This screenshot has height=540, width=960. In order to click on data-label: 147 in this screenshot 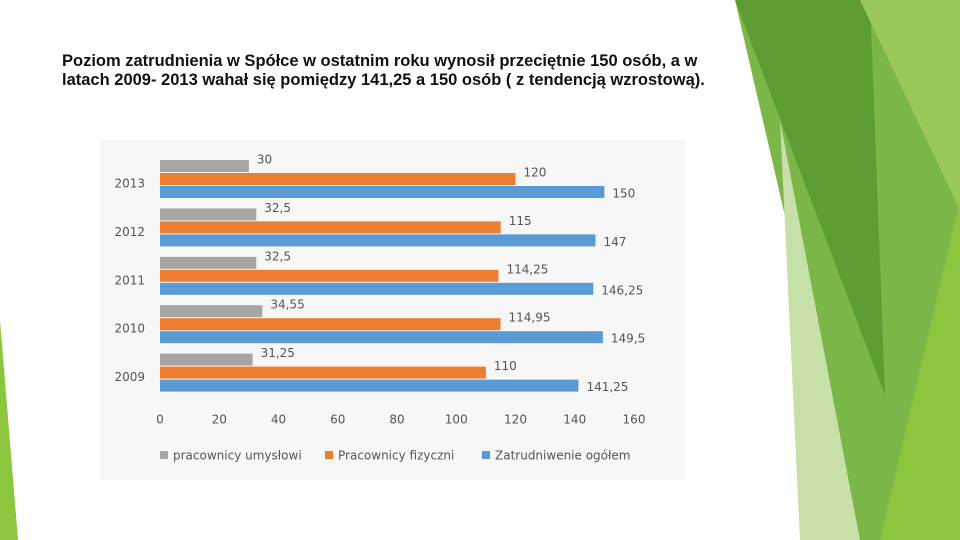, I will do `click(614, 242)`.